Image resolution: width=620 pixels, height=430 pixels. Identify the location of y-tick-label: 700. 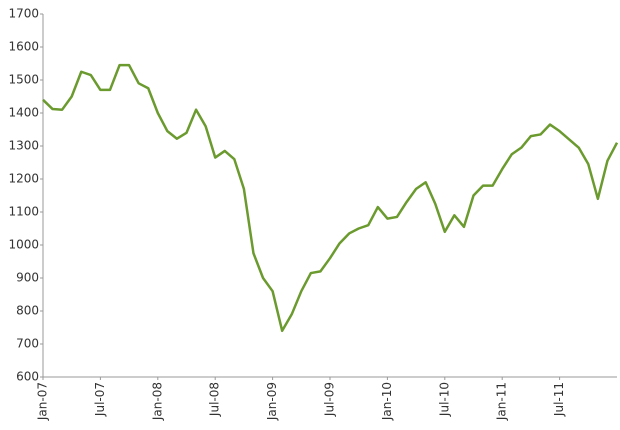
(27, 344).